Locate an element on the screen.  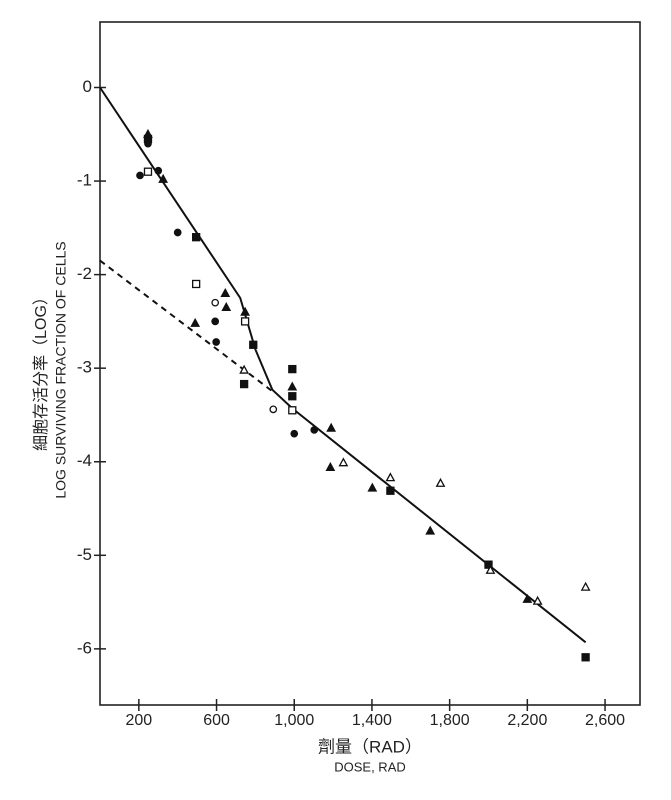
y-tick-label: 0 is located at coordinates (87, 86).